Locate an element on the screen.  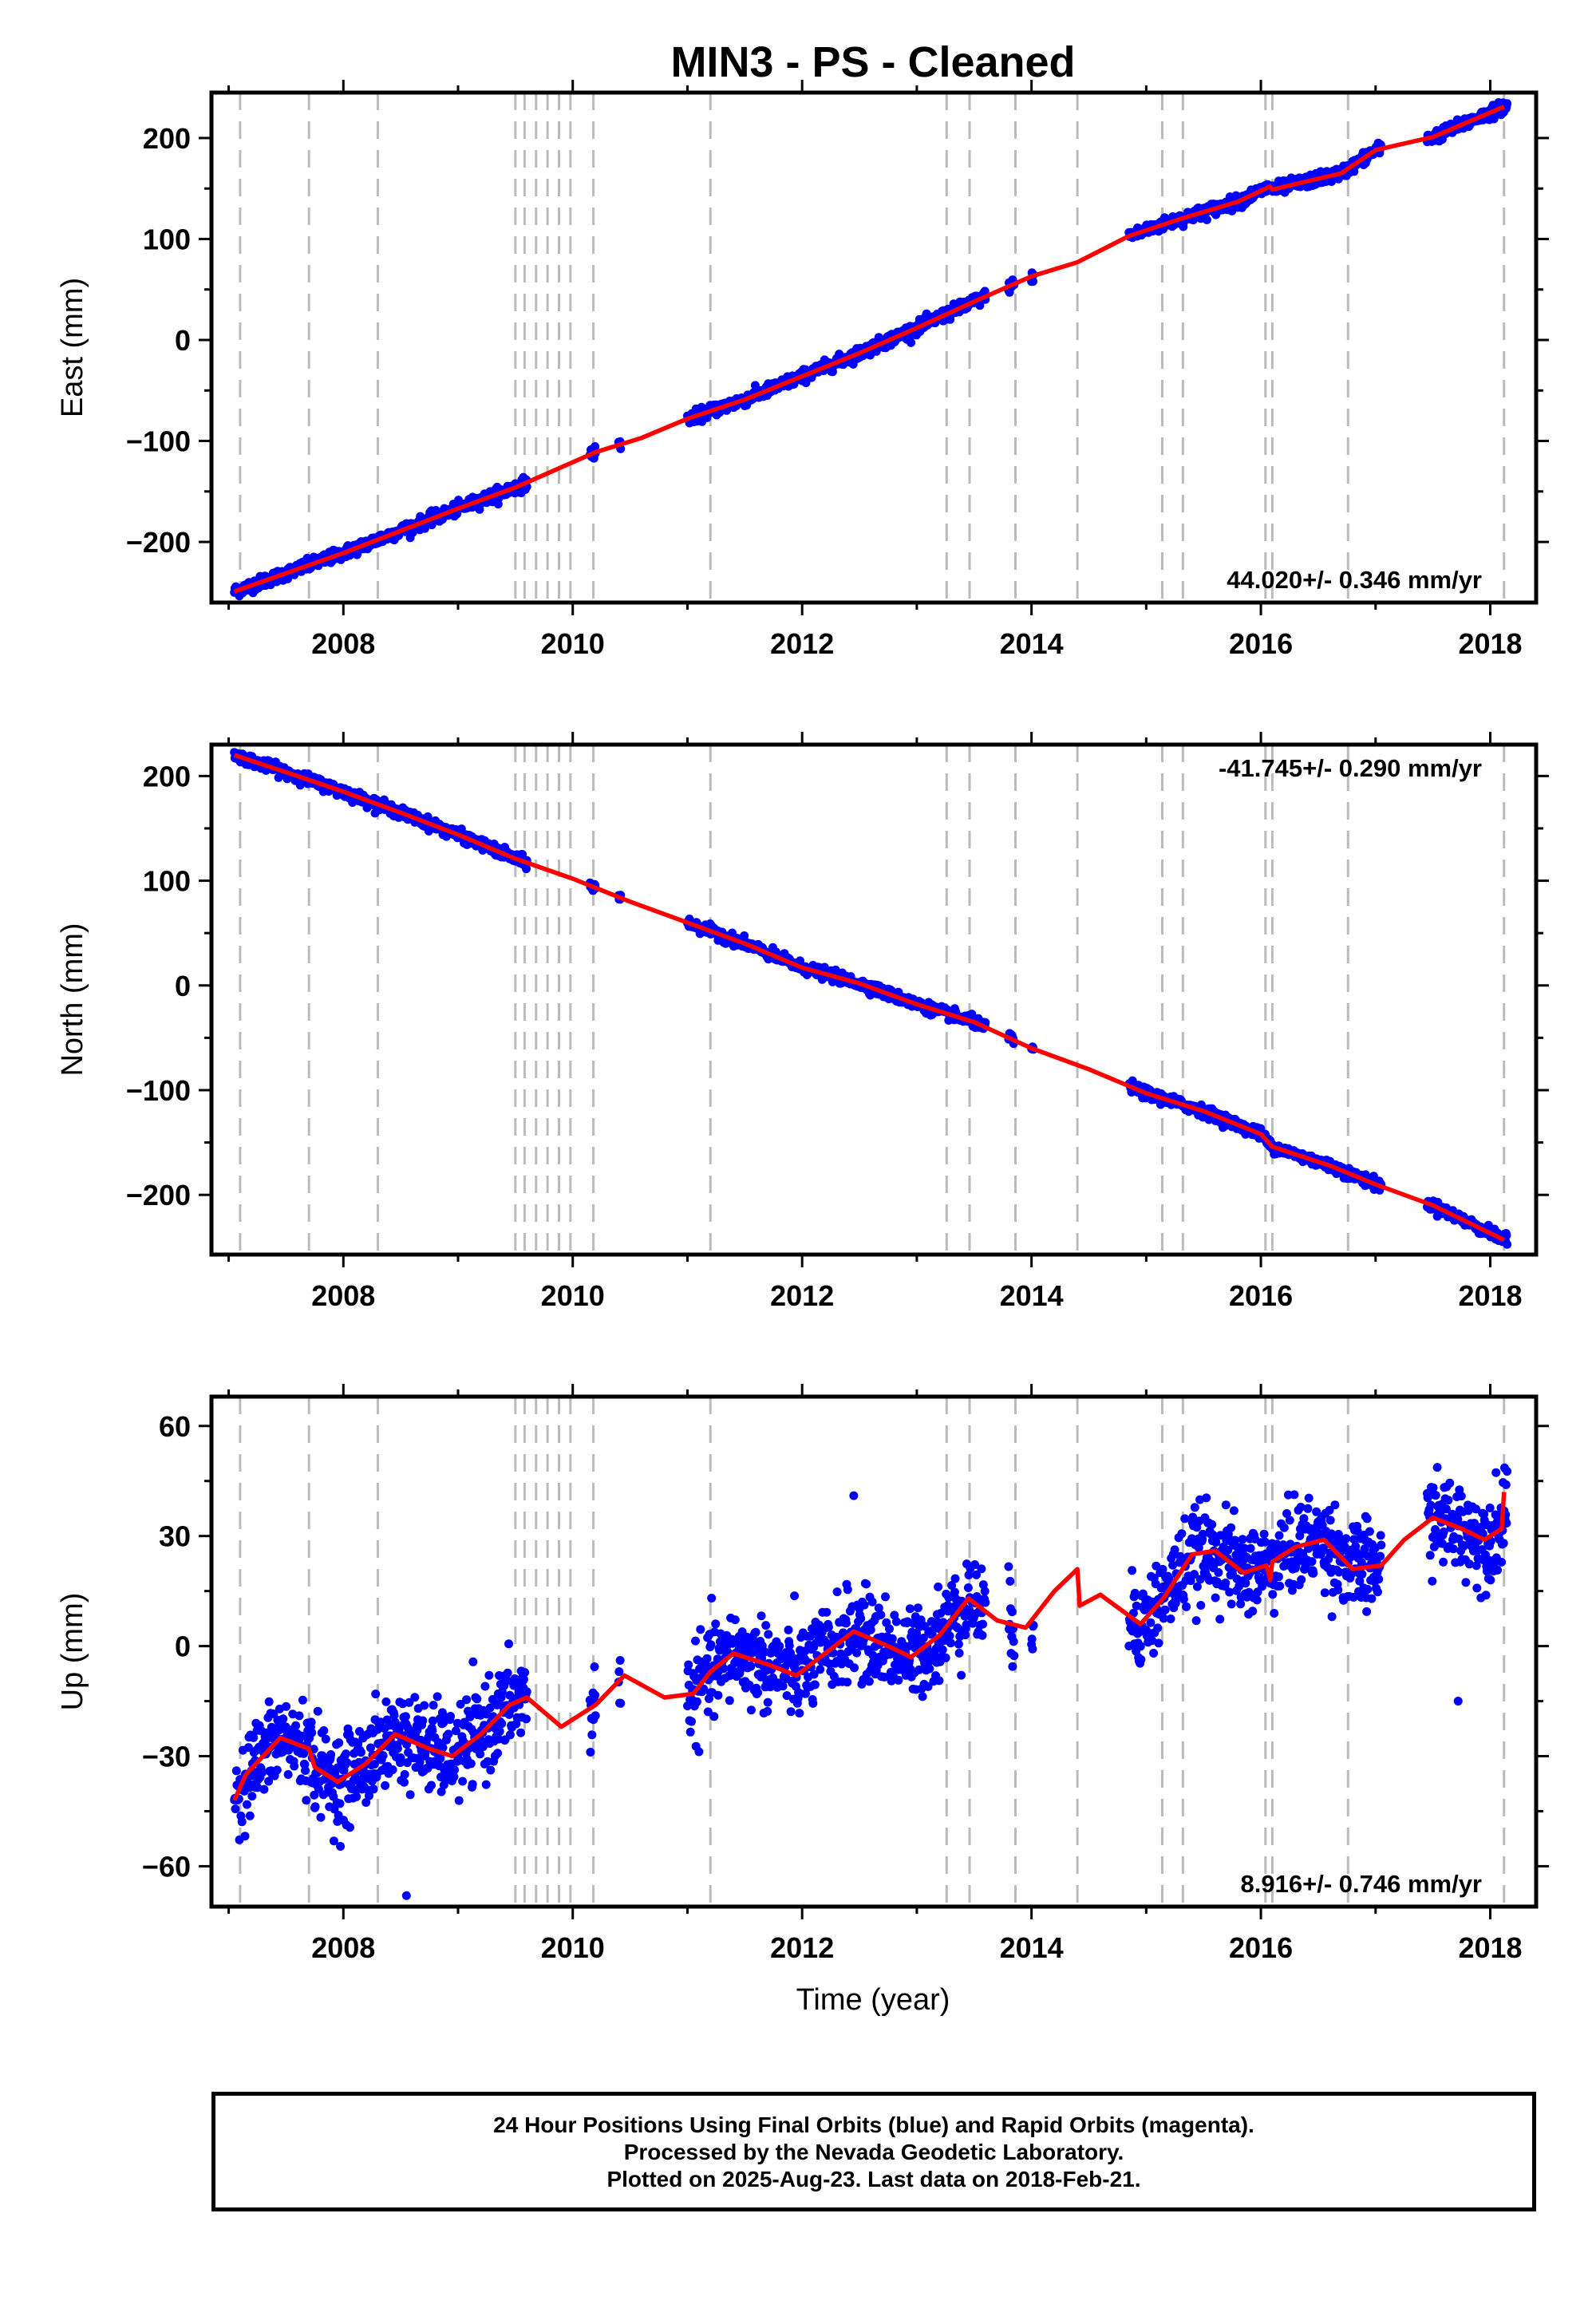
x-tick-label: 2008 is located at coordinates (343, 643).